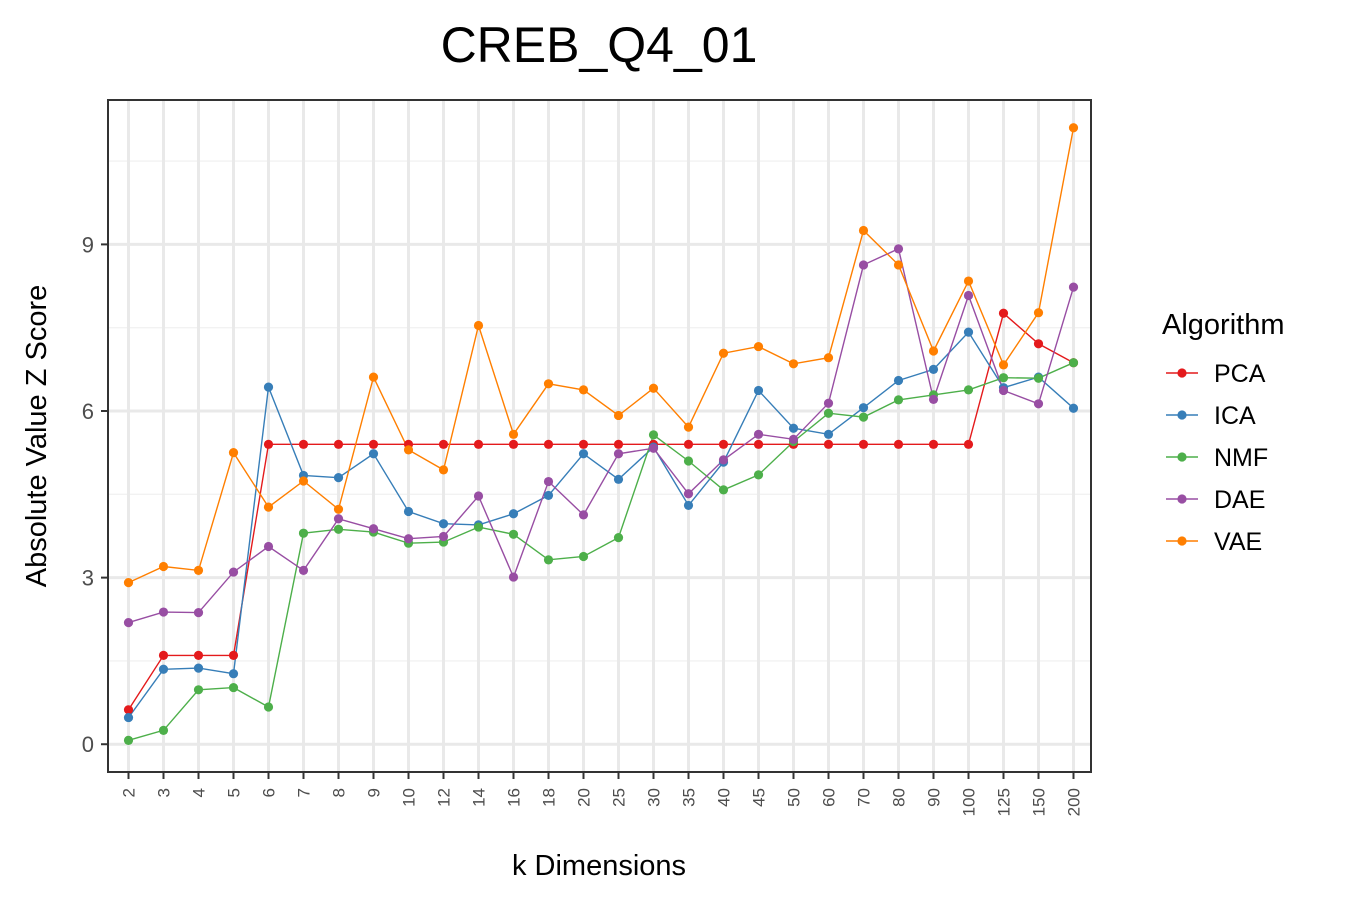 The image size is (1350, 900). I want to click on x-tick-label: 70, so click(864, 797).